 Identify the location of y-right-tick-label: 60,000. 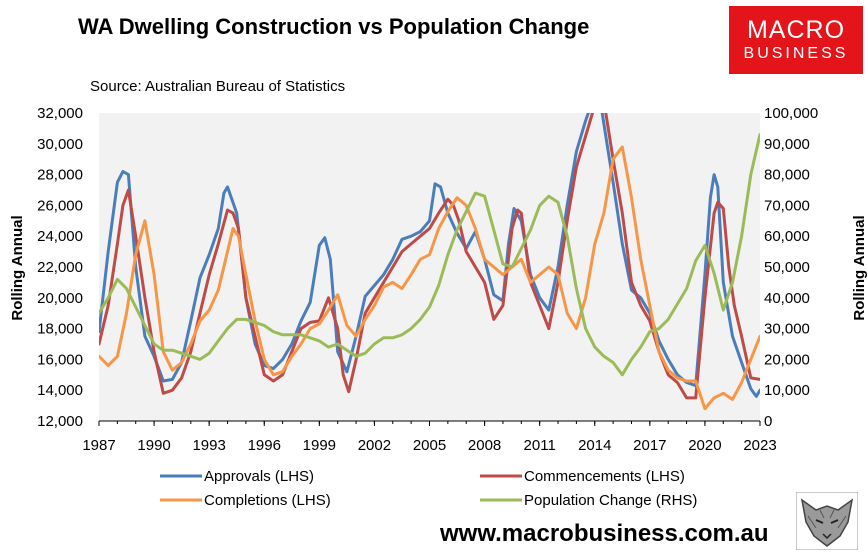
(787, 236).